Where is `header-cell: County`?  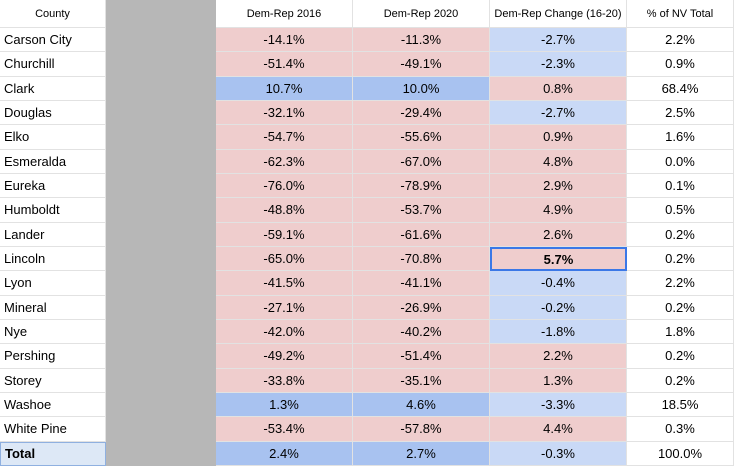
header-cell: County is located at coordinates (53, 14).